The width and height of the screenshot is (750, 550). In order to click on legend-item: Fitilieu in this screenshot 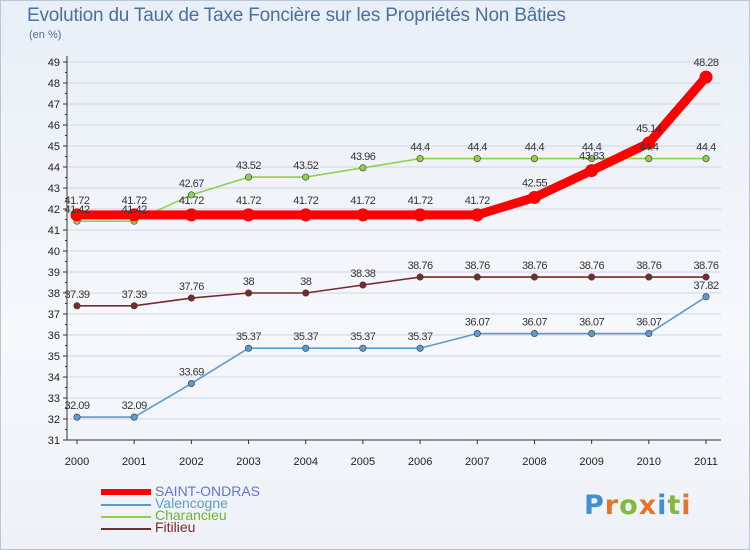, I will do `click(231, 527)`.